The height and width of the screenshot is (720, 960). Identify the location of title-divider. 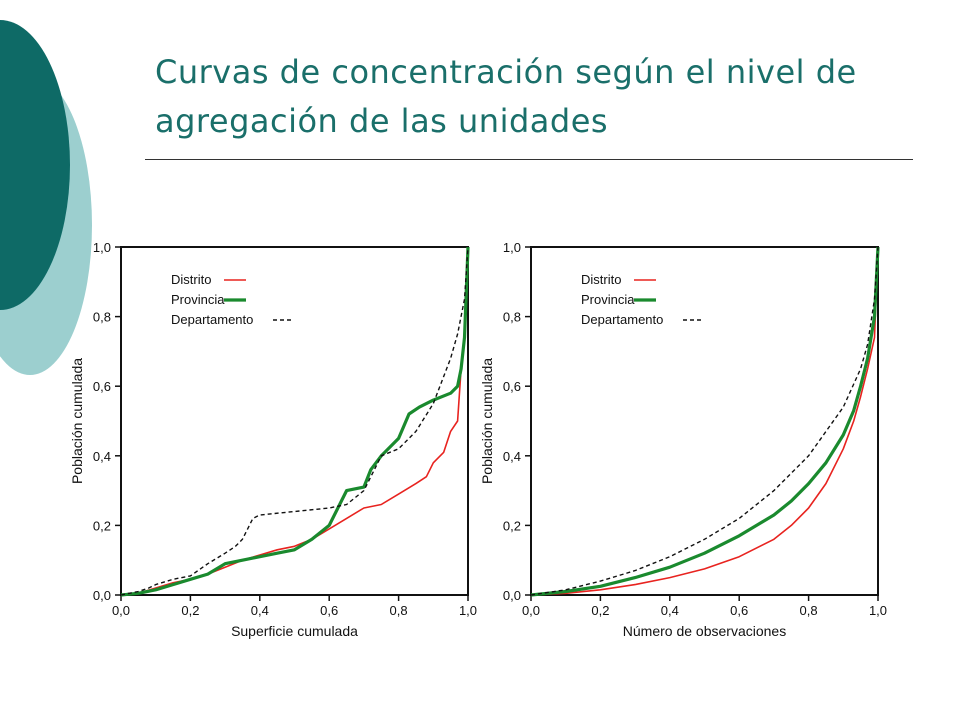
(529, 159).